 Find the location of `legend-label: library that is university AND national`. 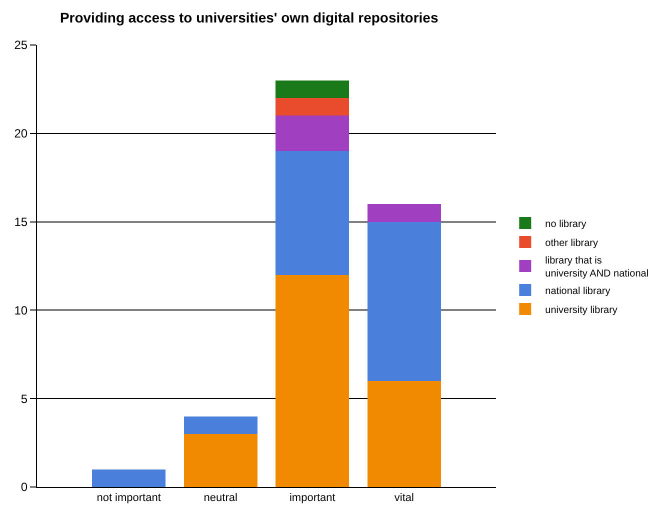

legend-label: library that is university AND national is located at coordinates (597, 267).